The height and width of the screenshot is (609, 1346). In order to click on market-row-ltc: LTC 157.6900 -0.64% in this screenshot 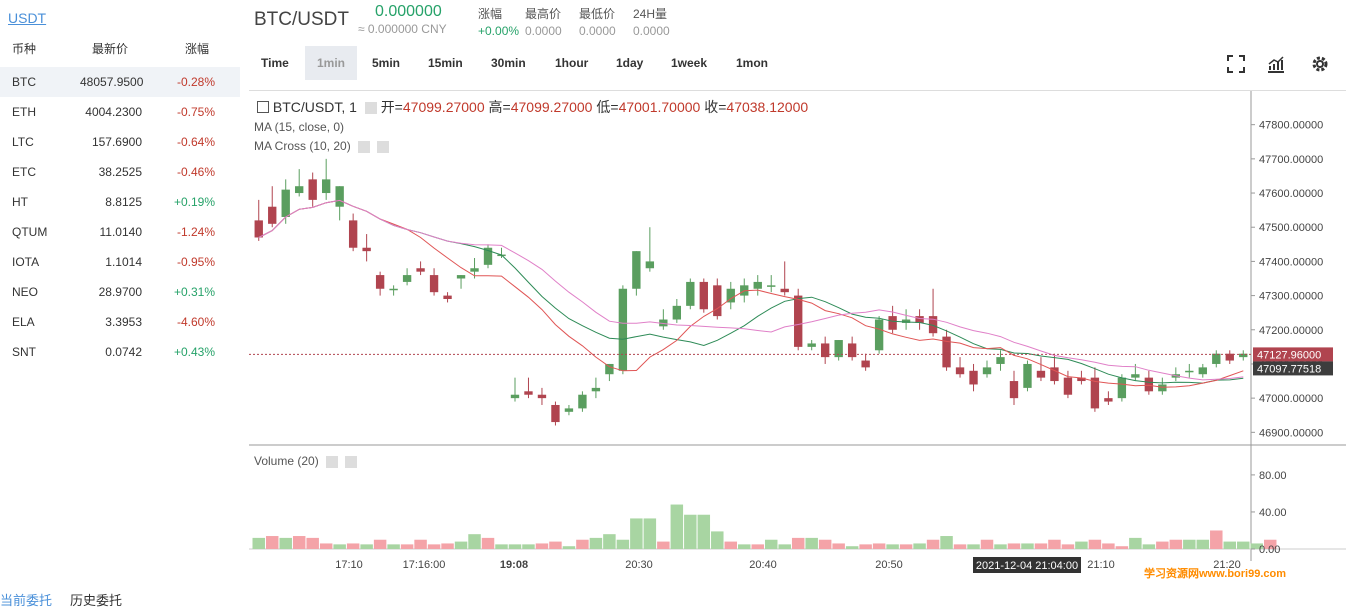, I will do `click(120, 142)`.